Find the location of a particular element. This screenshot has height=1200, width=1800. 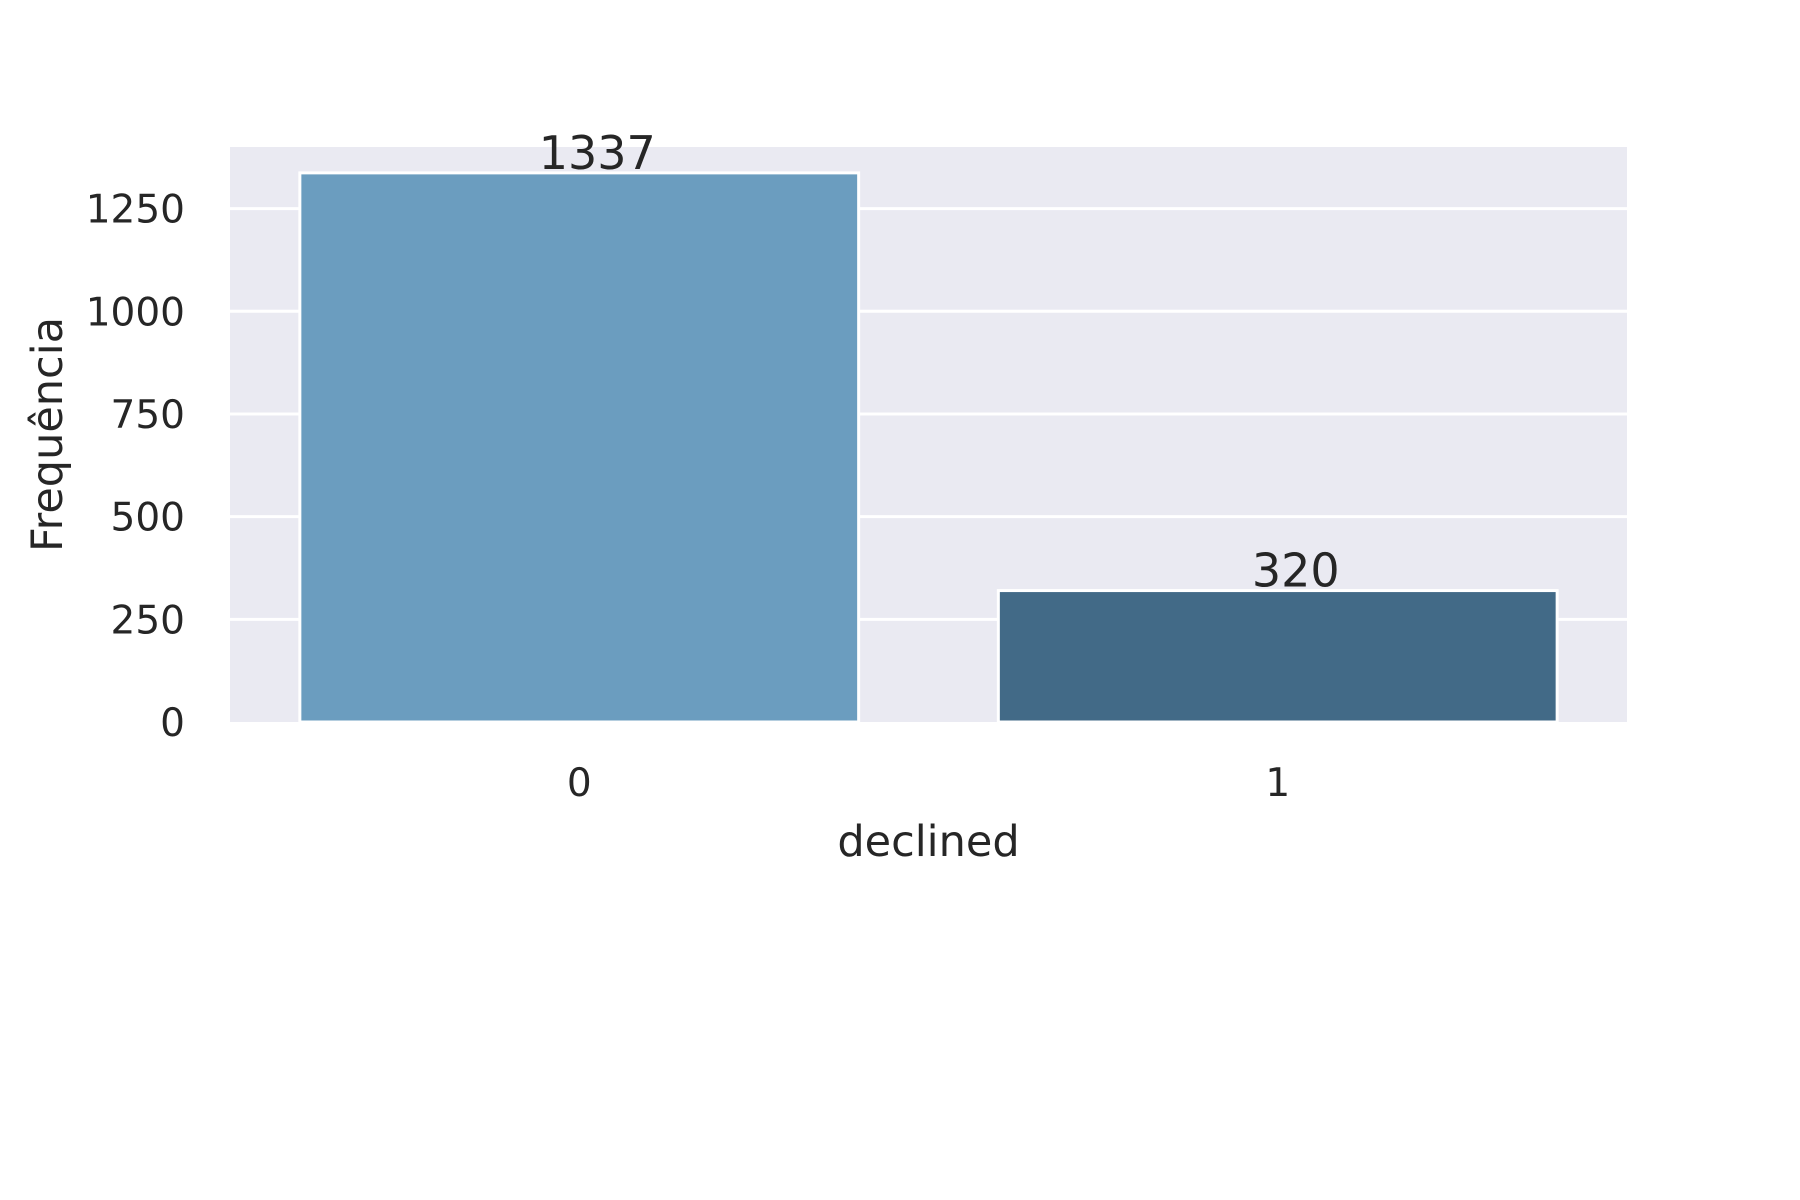

x-tick-label-0: 0 is located at coordinates (579, 783).